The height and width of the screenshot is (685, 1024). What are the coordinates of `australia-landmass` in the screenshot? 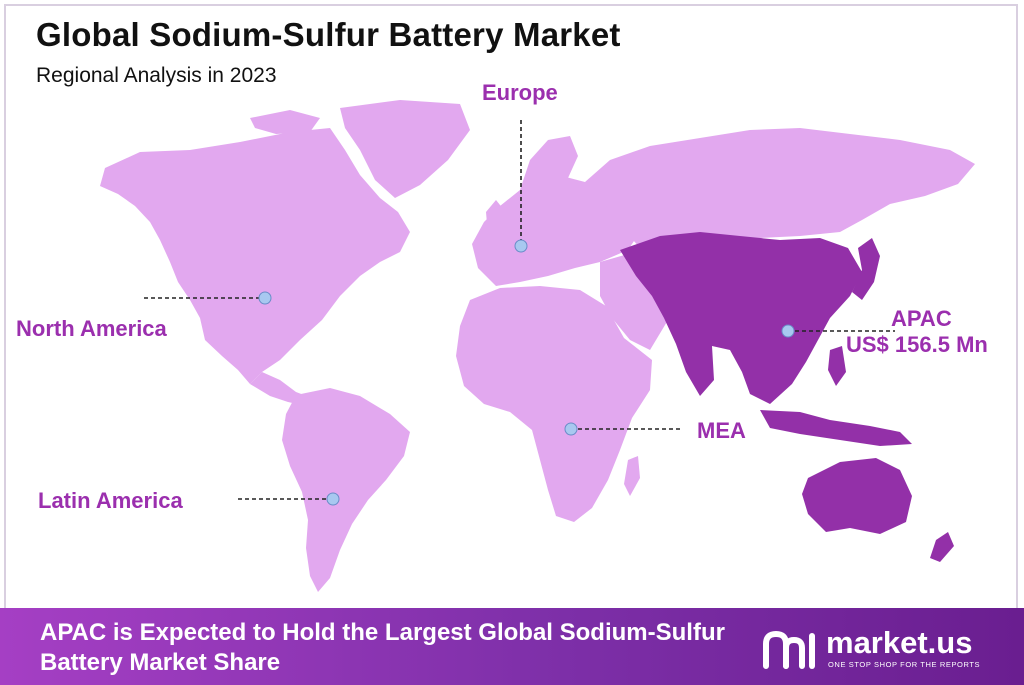 It's located at (857, 496).